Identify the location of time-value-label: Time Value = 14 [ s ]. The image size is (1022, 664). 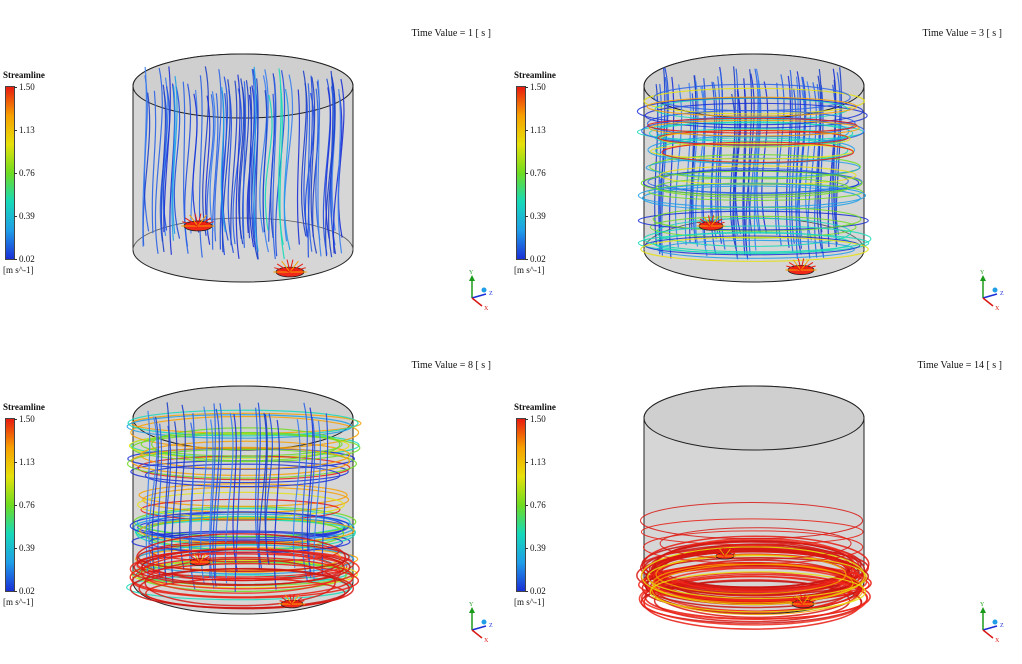
(959, 365).